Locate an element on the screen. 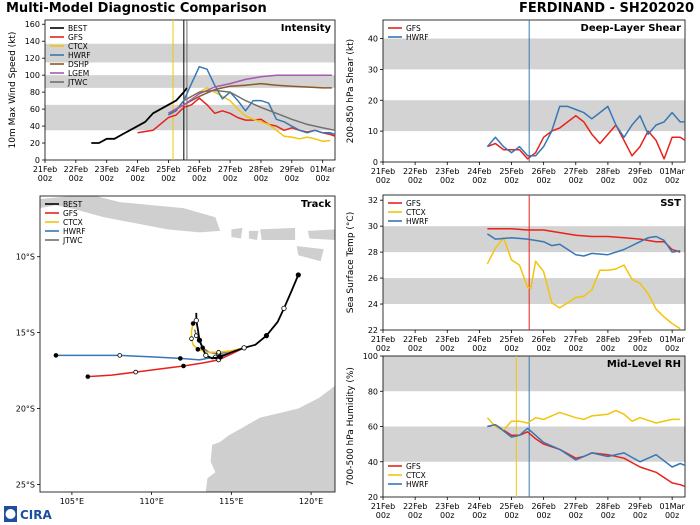 The width and height of the screenshot is (700, 525). intensity-legend-label-jtwc: JTWC is located at coordinates (77, 82).